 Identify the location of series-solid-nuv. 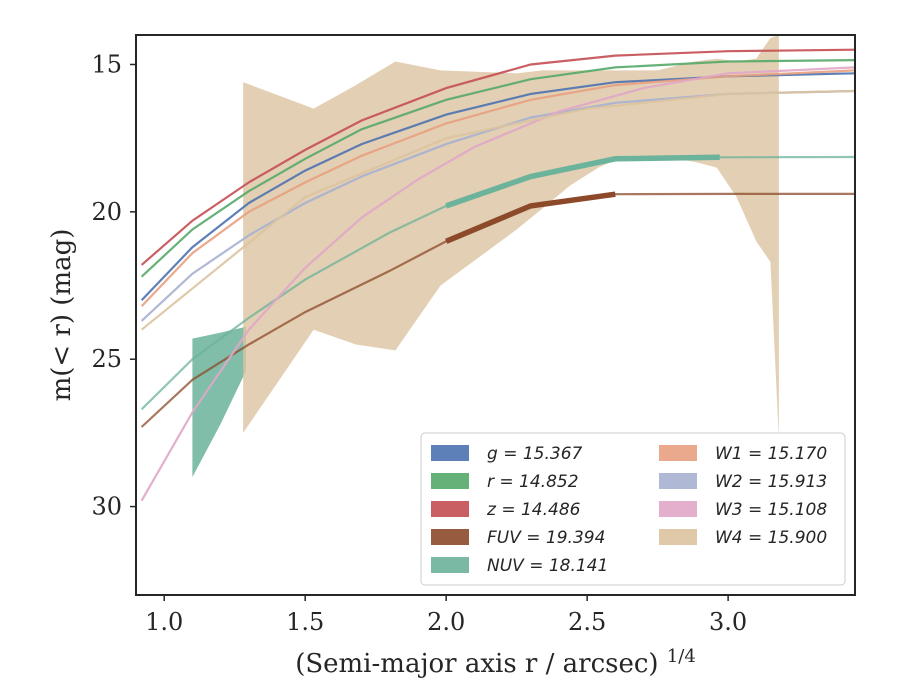
(582, 181).